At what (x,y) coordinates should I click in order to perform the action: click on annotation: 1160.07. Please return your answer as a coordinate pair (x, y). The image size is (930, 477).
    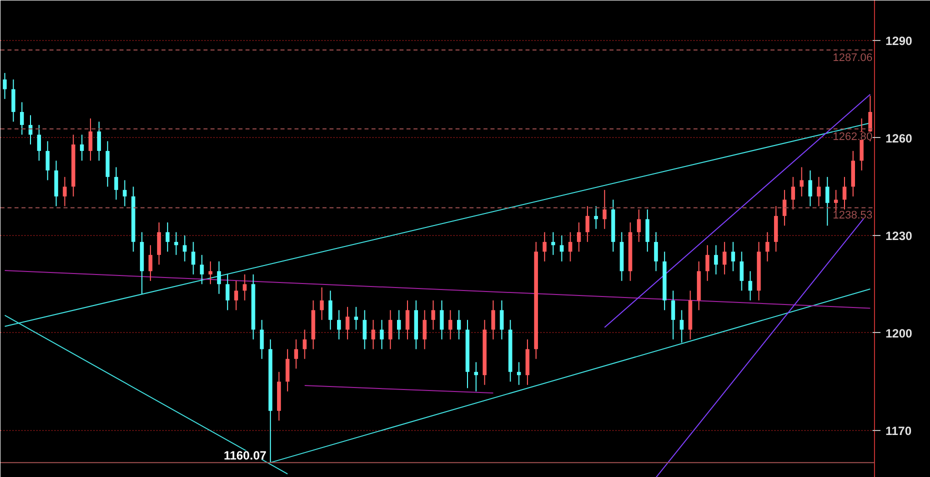
    Looking at the image, I should click on (245, 455).